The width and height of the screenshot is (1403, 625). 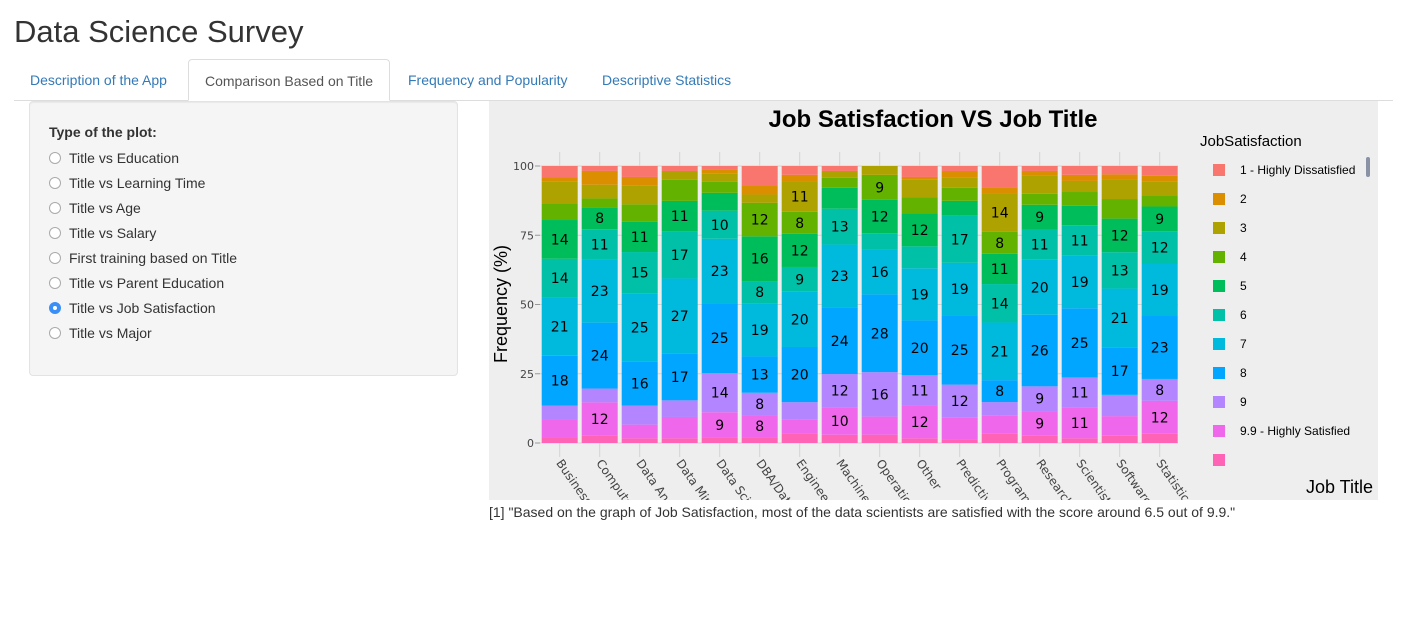 I want to click on radio-option: Title vs Parent Education, so click(x=136, y=283).